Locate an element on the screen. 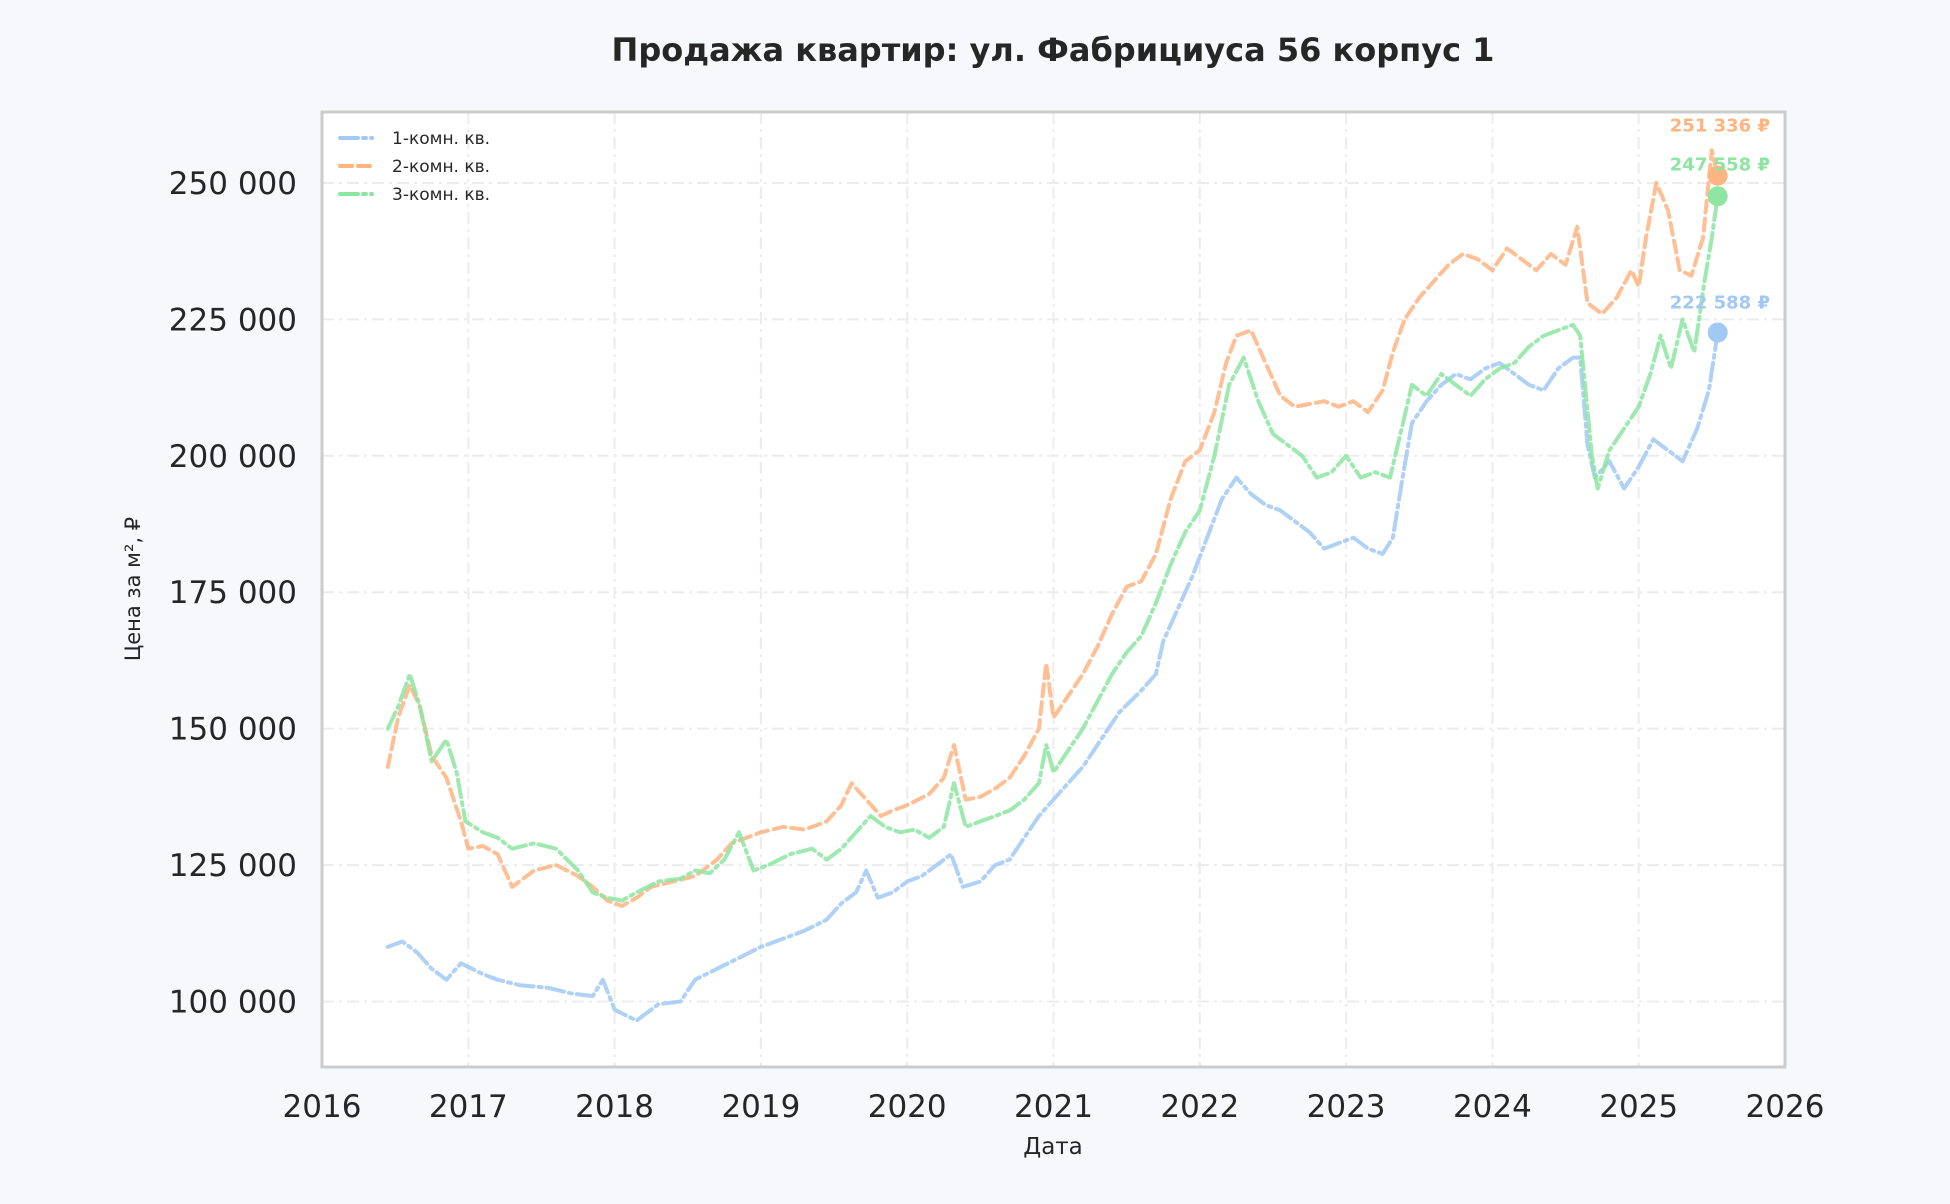 This screenshot has width=1950, height=1204. legend-label-2: 2-комн. кв. is located at coordinates (441, 167).